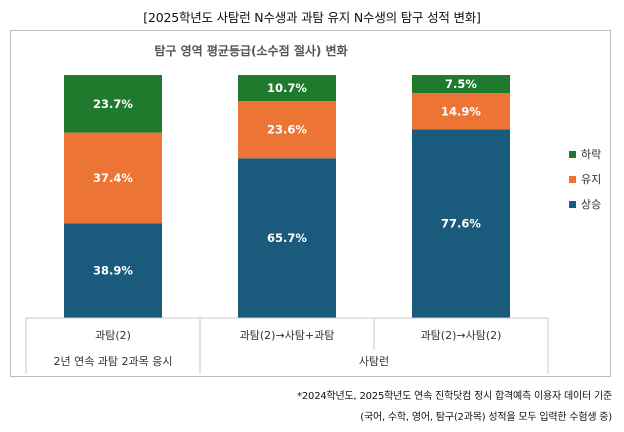 The width and height of the screenshot is (624, 432). Describe the element at coordinates (312, 17) in the screenshot. I see `page-title: [2025학년도 사탐런 N수생과 과탐 유지 N수생의 탐구 성적 변화]` at that location.